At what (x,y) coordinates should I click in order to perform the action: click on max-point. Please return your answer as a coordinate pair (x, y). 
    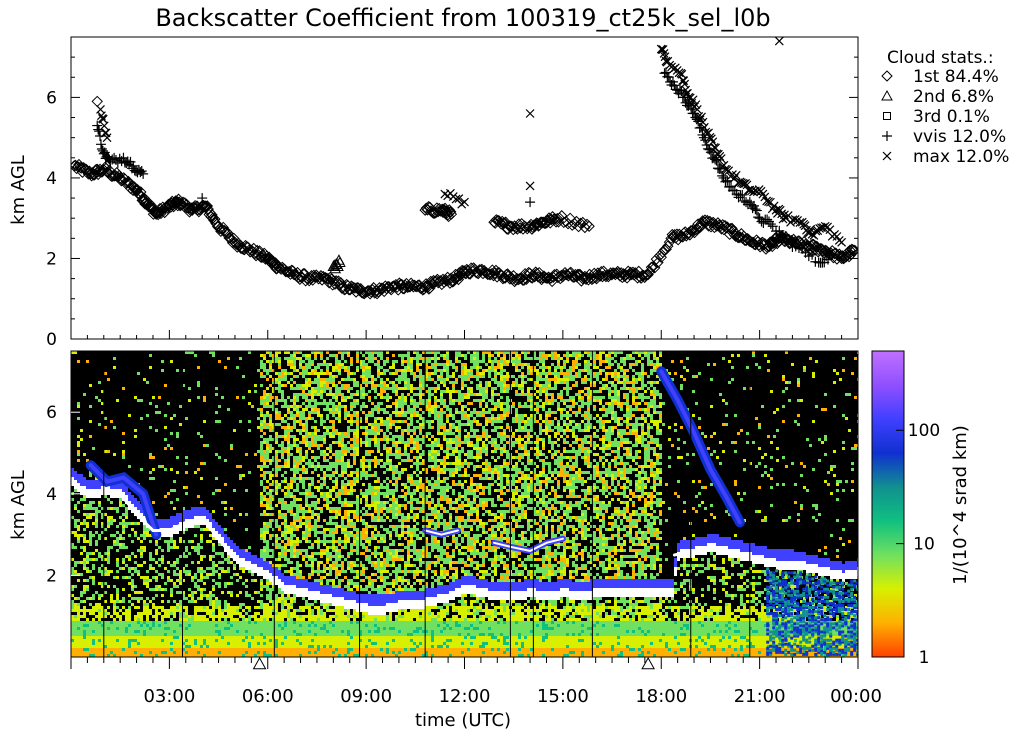
    Looking at the image, I should click on (697, 109).